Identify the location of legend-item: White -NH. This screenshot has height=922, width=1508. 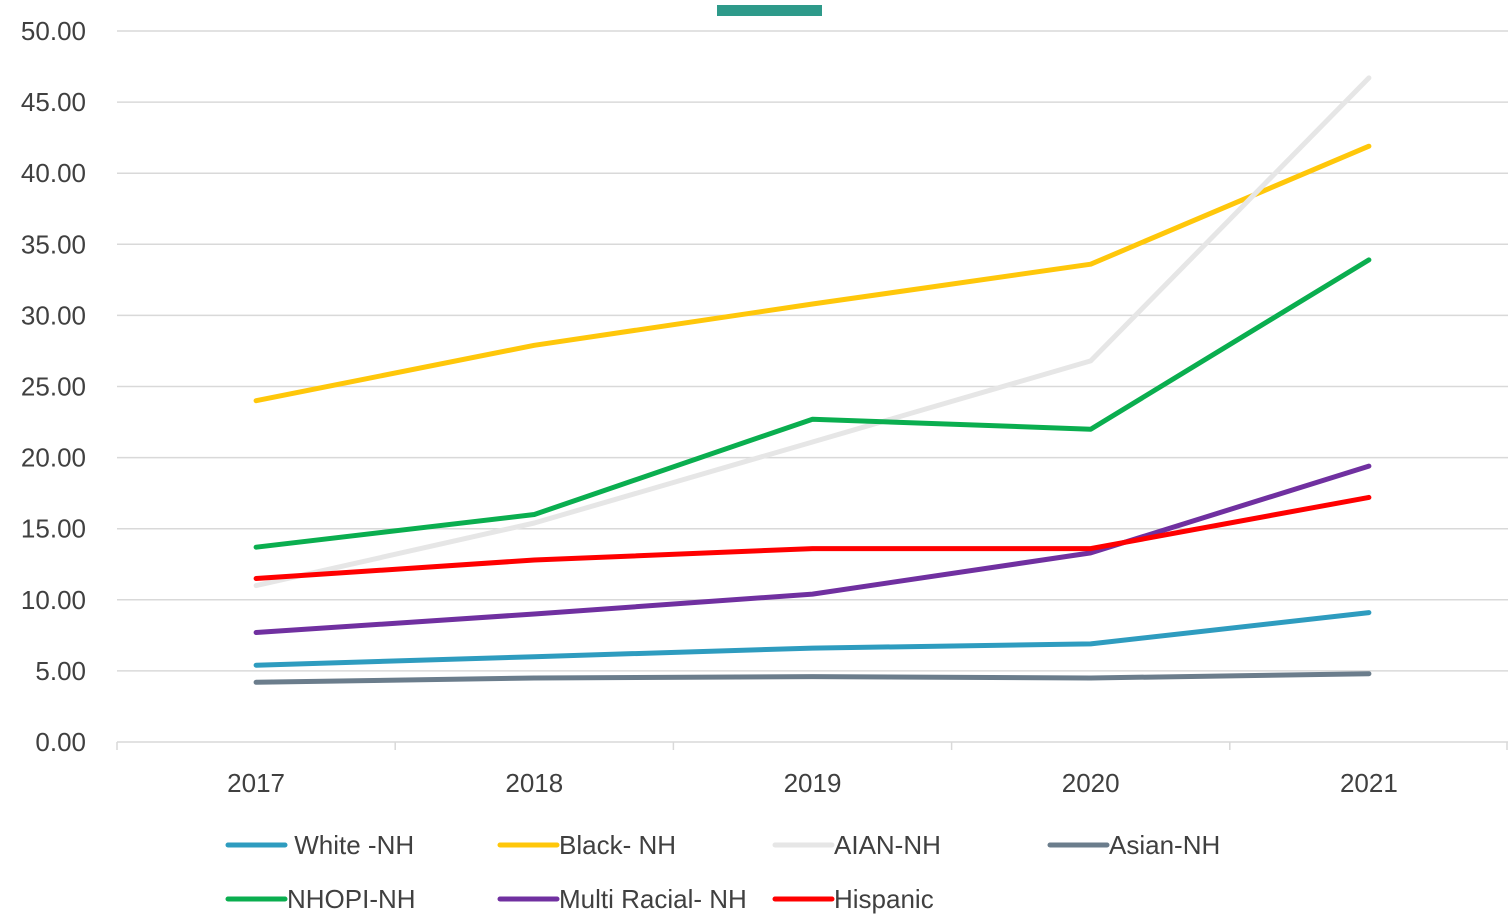
(319, 845).